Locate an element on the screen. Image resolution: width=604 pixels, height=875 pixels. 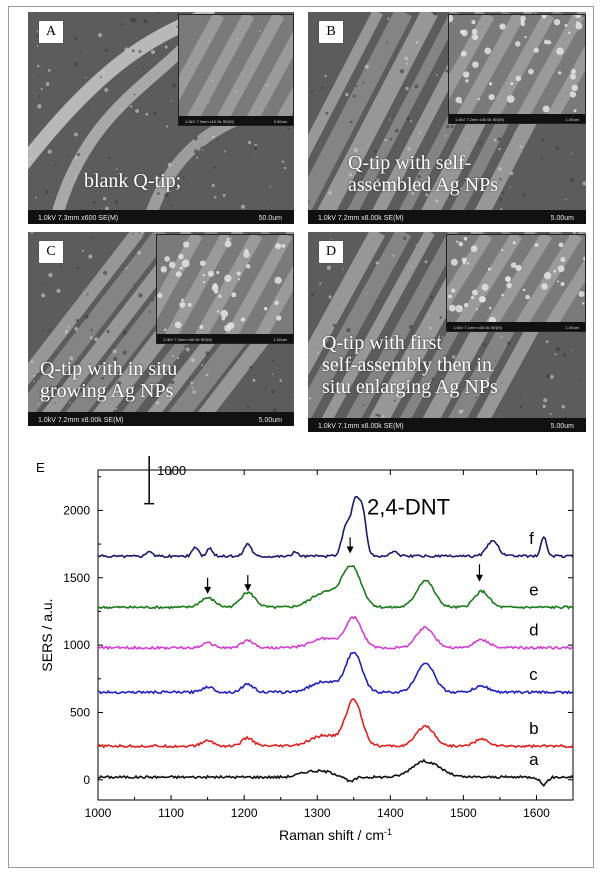
caption-line: assembled Ag NPs is located at coordinates (423, 185).